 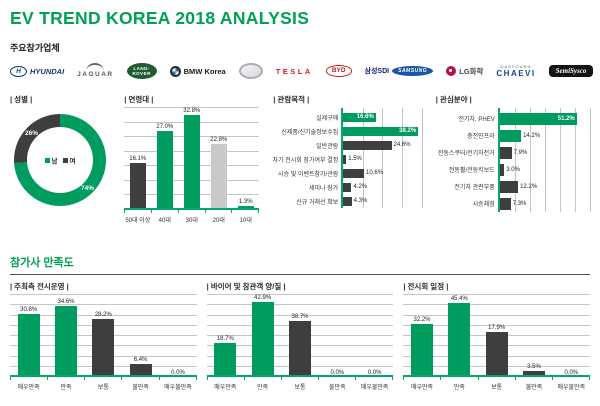 I want to click on bar-slot: 45.4%, so click(x=459, y=336).